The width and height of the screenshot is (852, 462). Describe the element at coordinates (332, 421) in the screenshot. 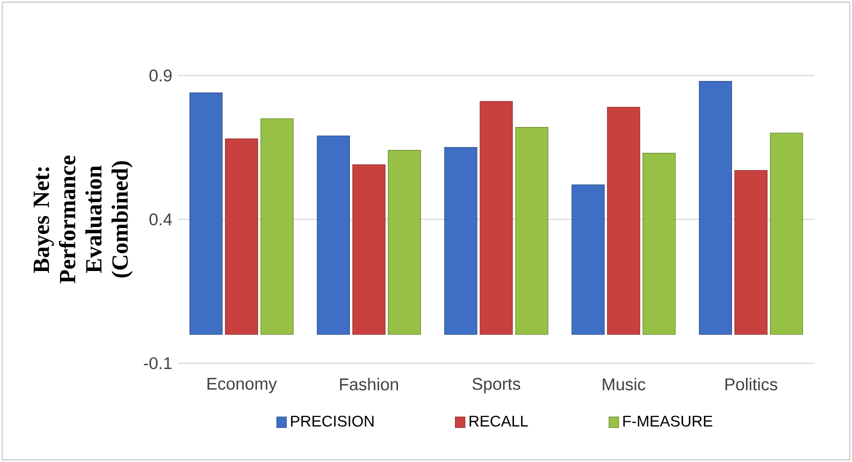

I see `legend-label: PRECISION` at that location.